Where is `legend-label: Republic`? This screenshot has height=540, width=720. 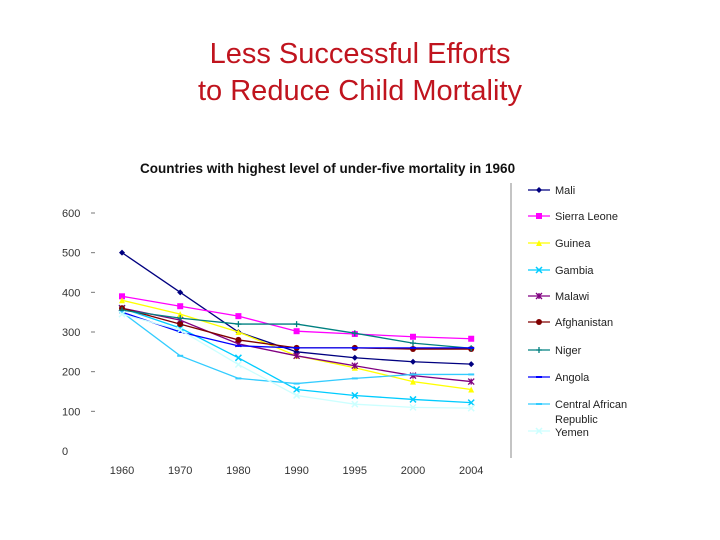 legend-label: Republic is located at coordinates (576, 420).